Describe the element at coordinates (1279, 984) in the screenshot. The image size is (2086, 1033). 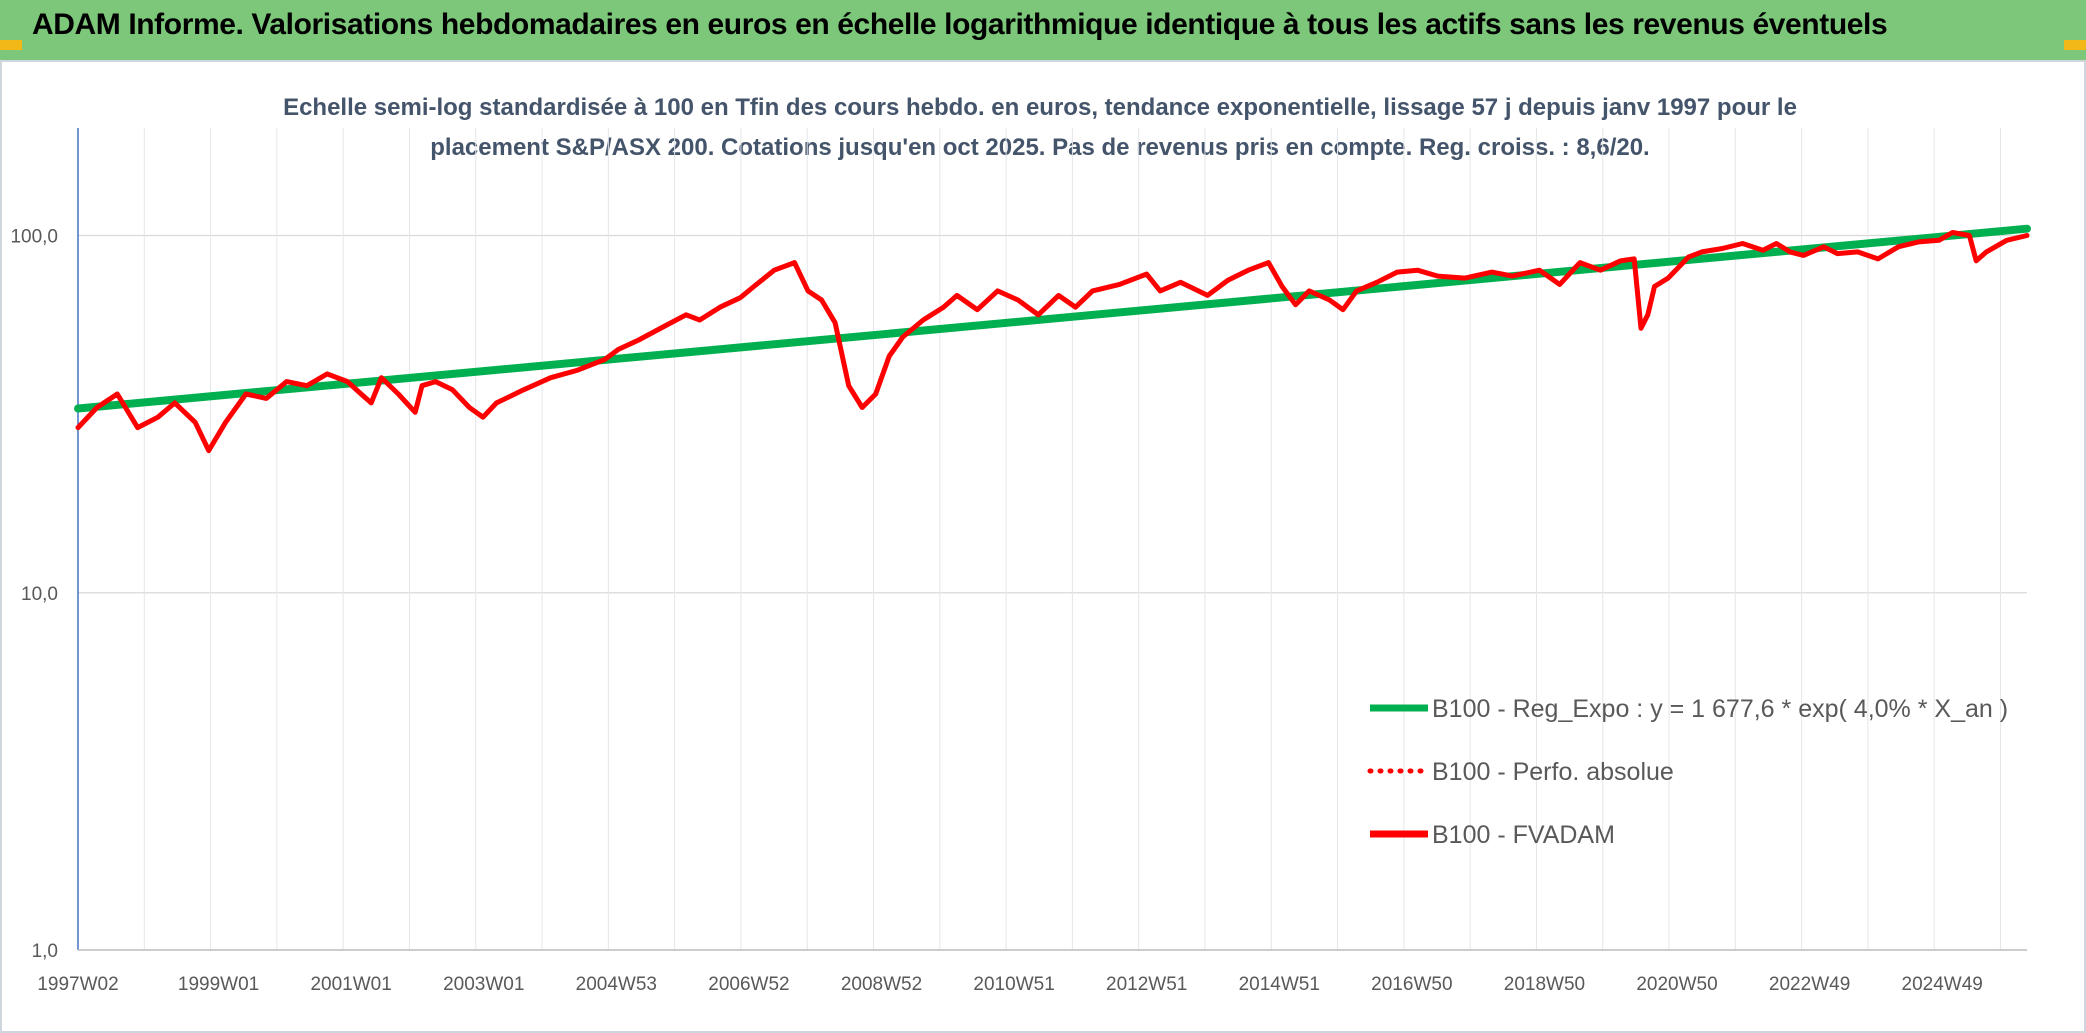
I see `x-tick-label: 2014W51` at that location.